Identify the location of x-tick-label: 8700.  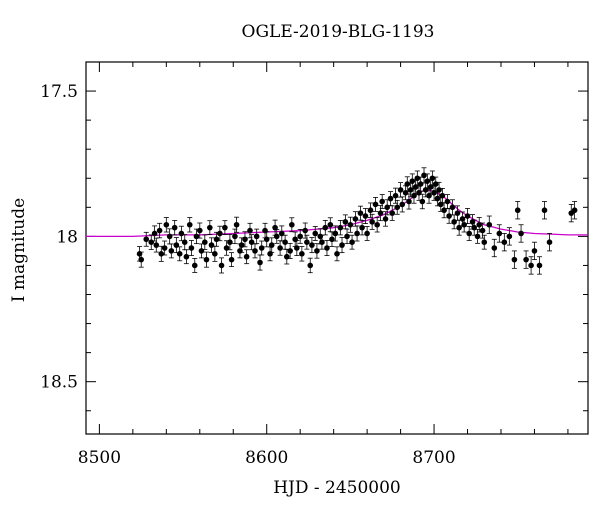
(433, 458).